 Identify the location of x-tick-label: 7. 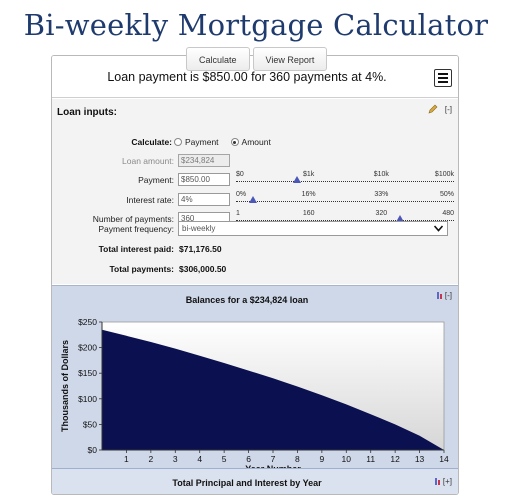
(273, 459).